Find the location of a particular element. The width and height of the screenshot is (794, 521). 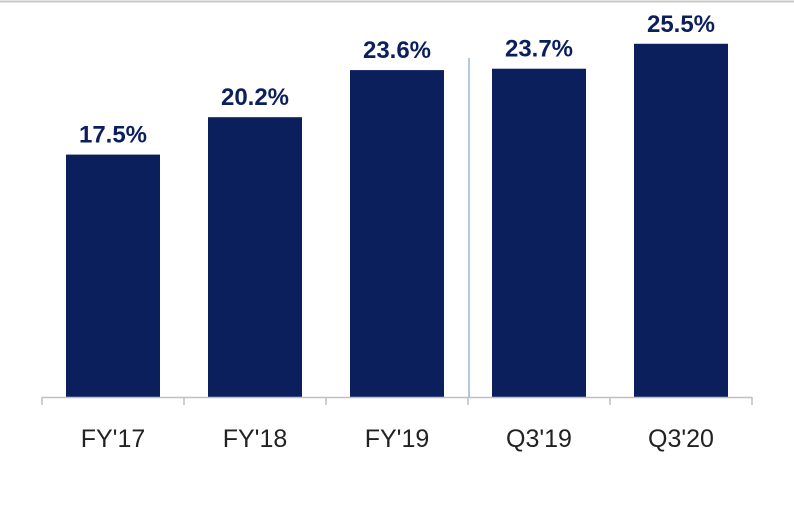

x-tick-label-2: FY'19 is located at coordinates (397, 439).